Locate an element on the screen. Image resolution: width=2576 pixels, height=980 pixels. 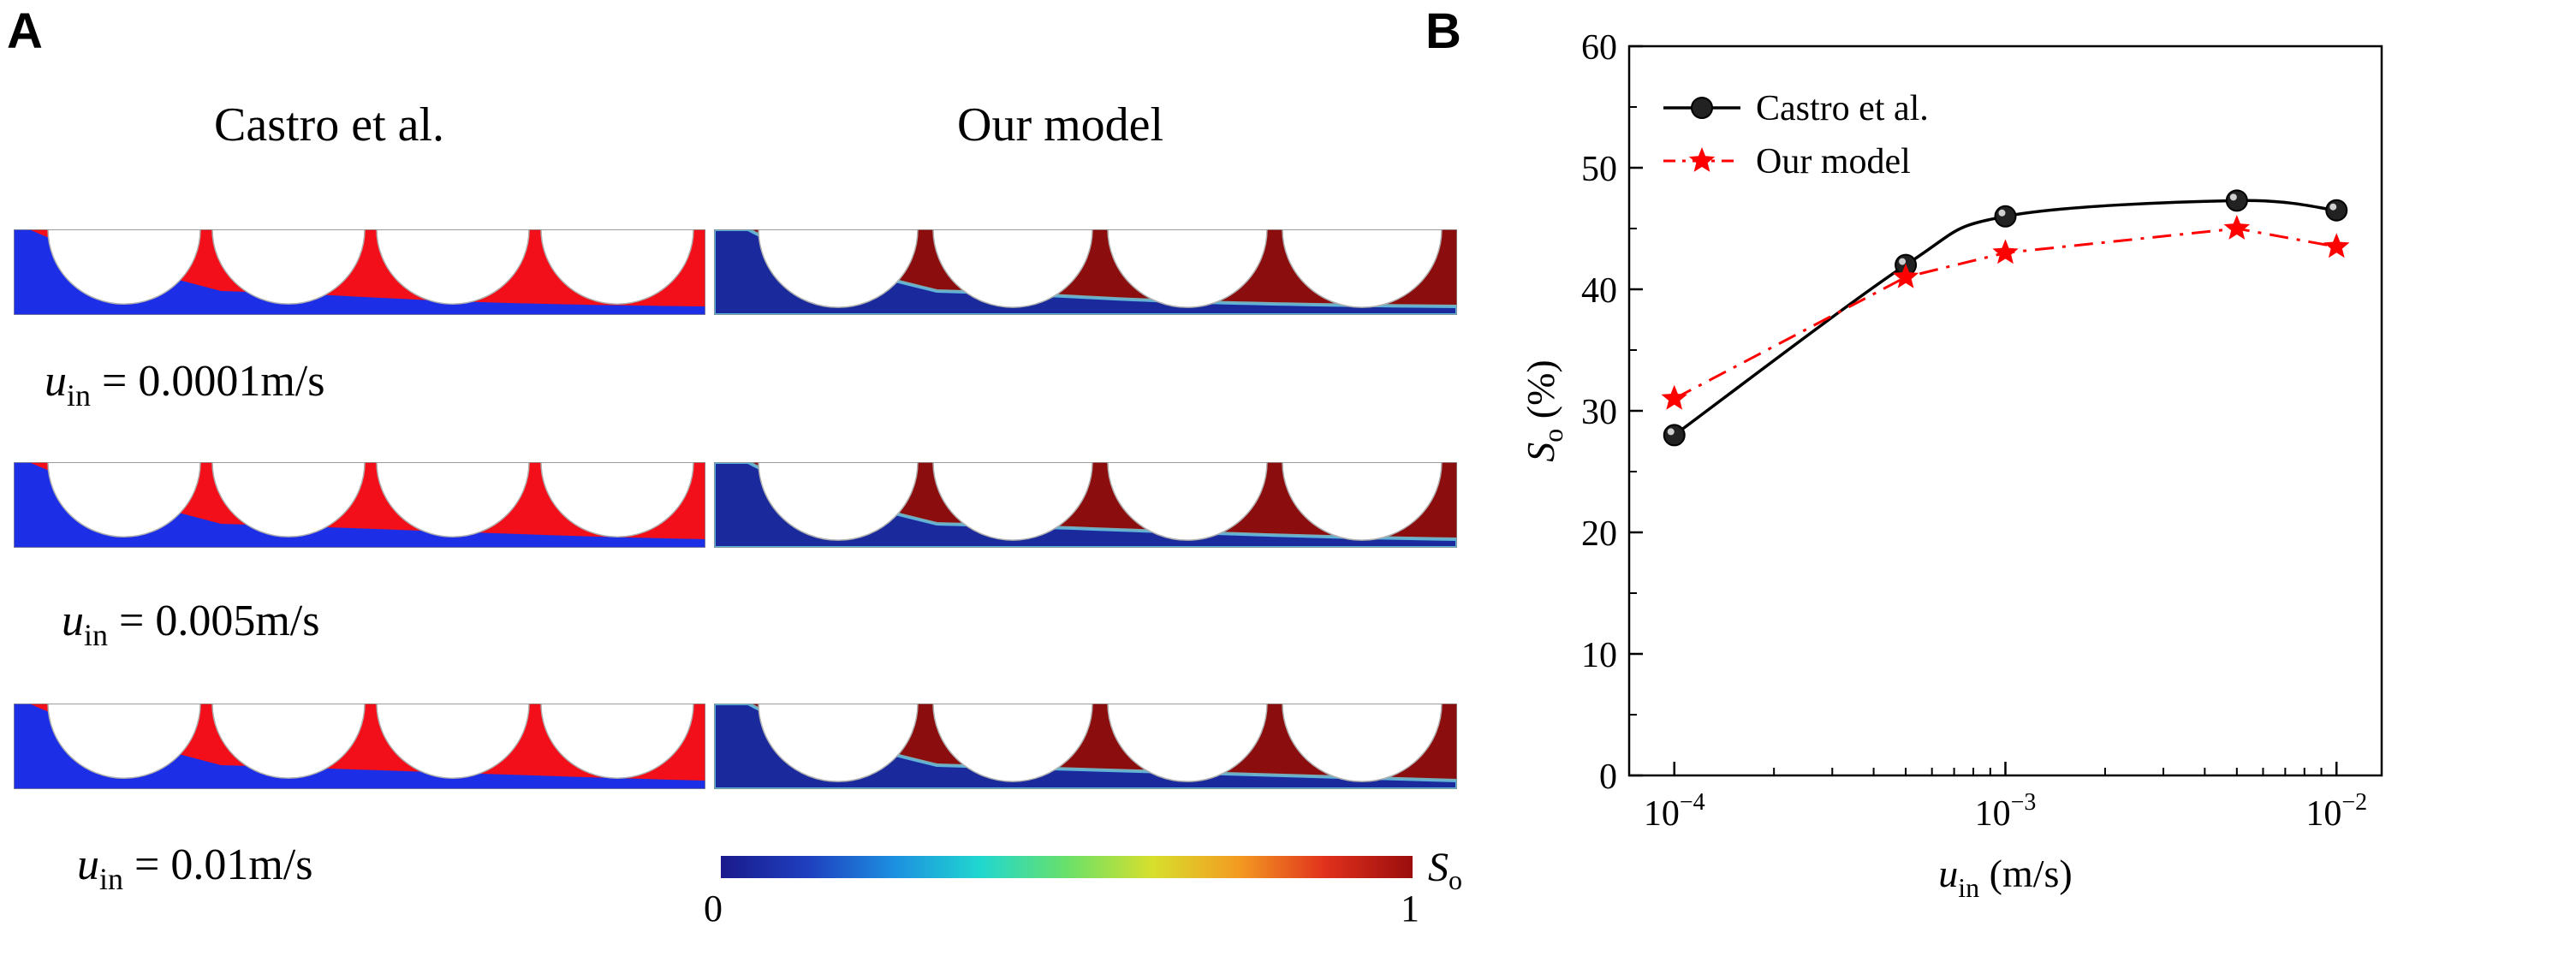
legend-marker-castro is located at coordinates (1702, 108).